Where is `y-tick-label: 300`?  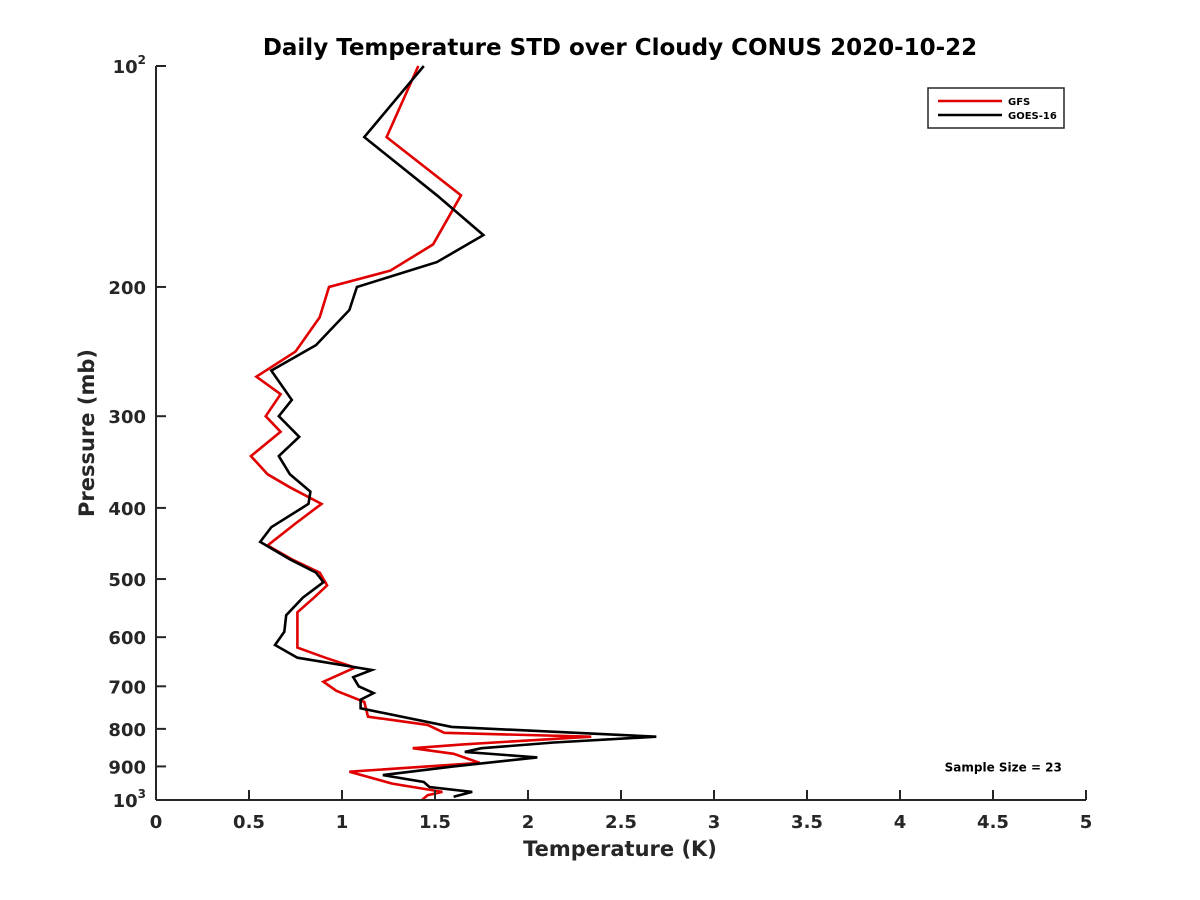
y-tick-label: 300 is located at coordinates (127, 417).